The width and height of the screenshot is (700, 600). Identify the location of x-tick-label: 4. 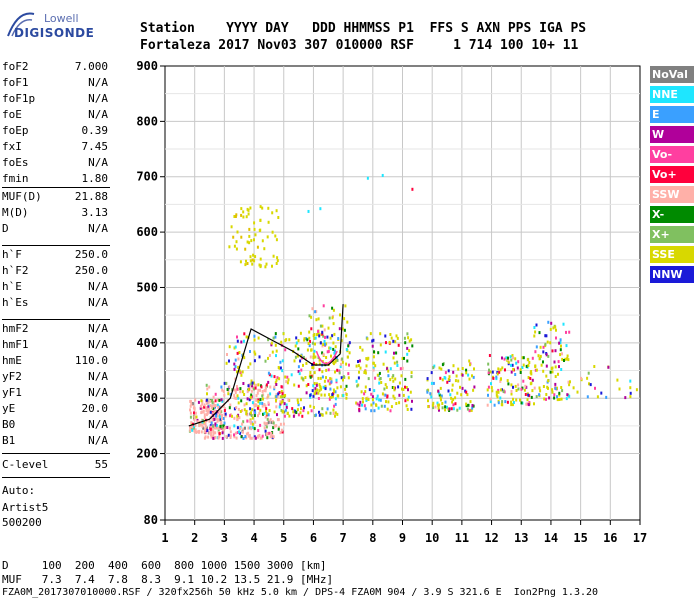
(253, 538).